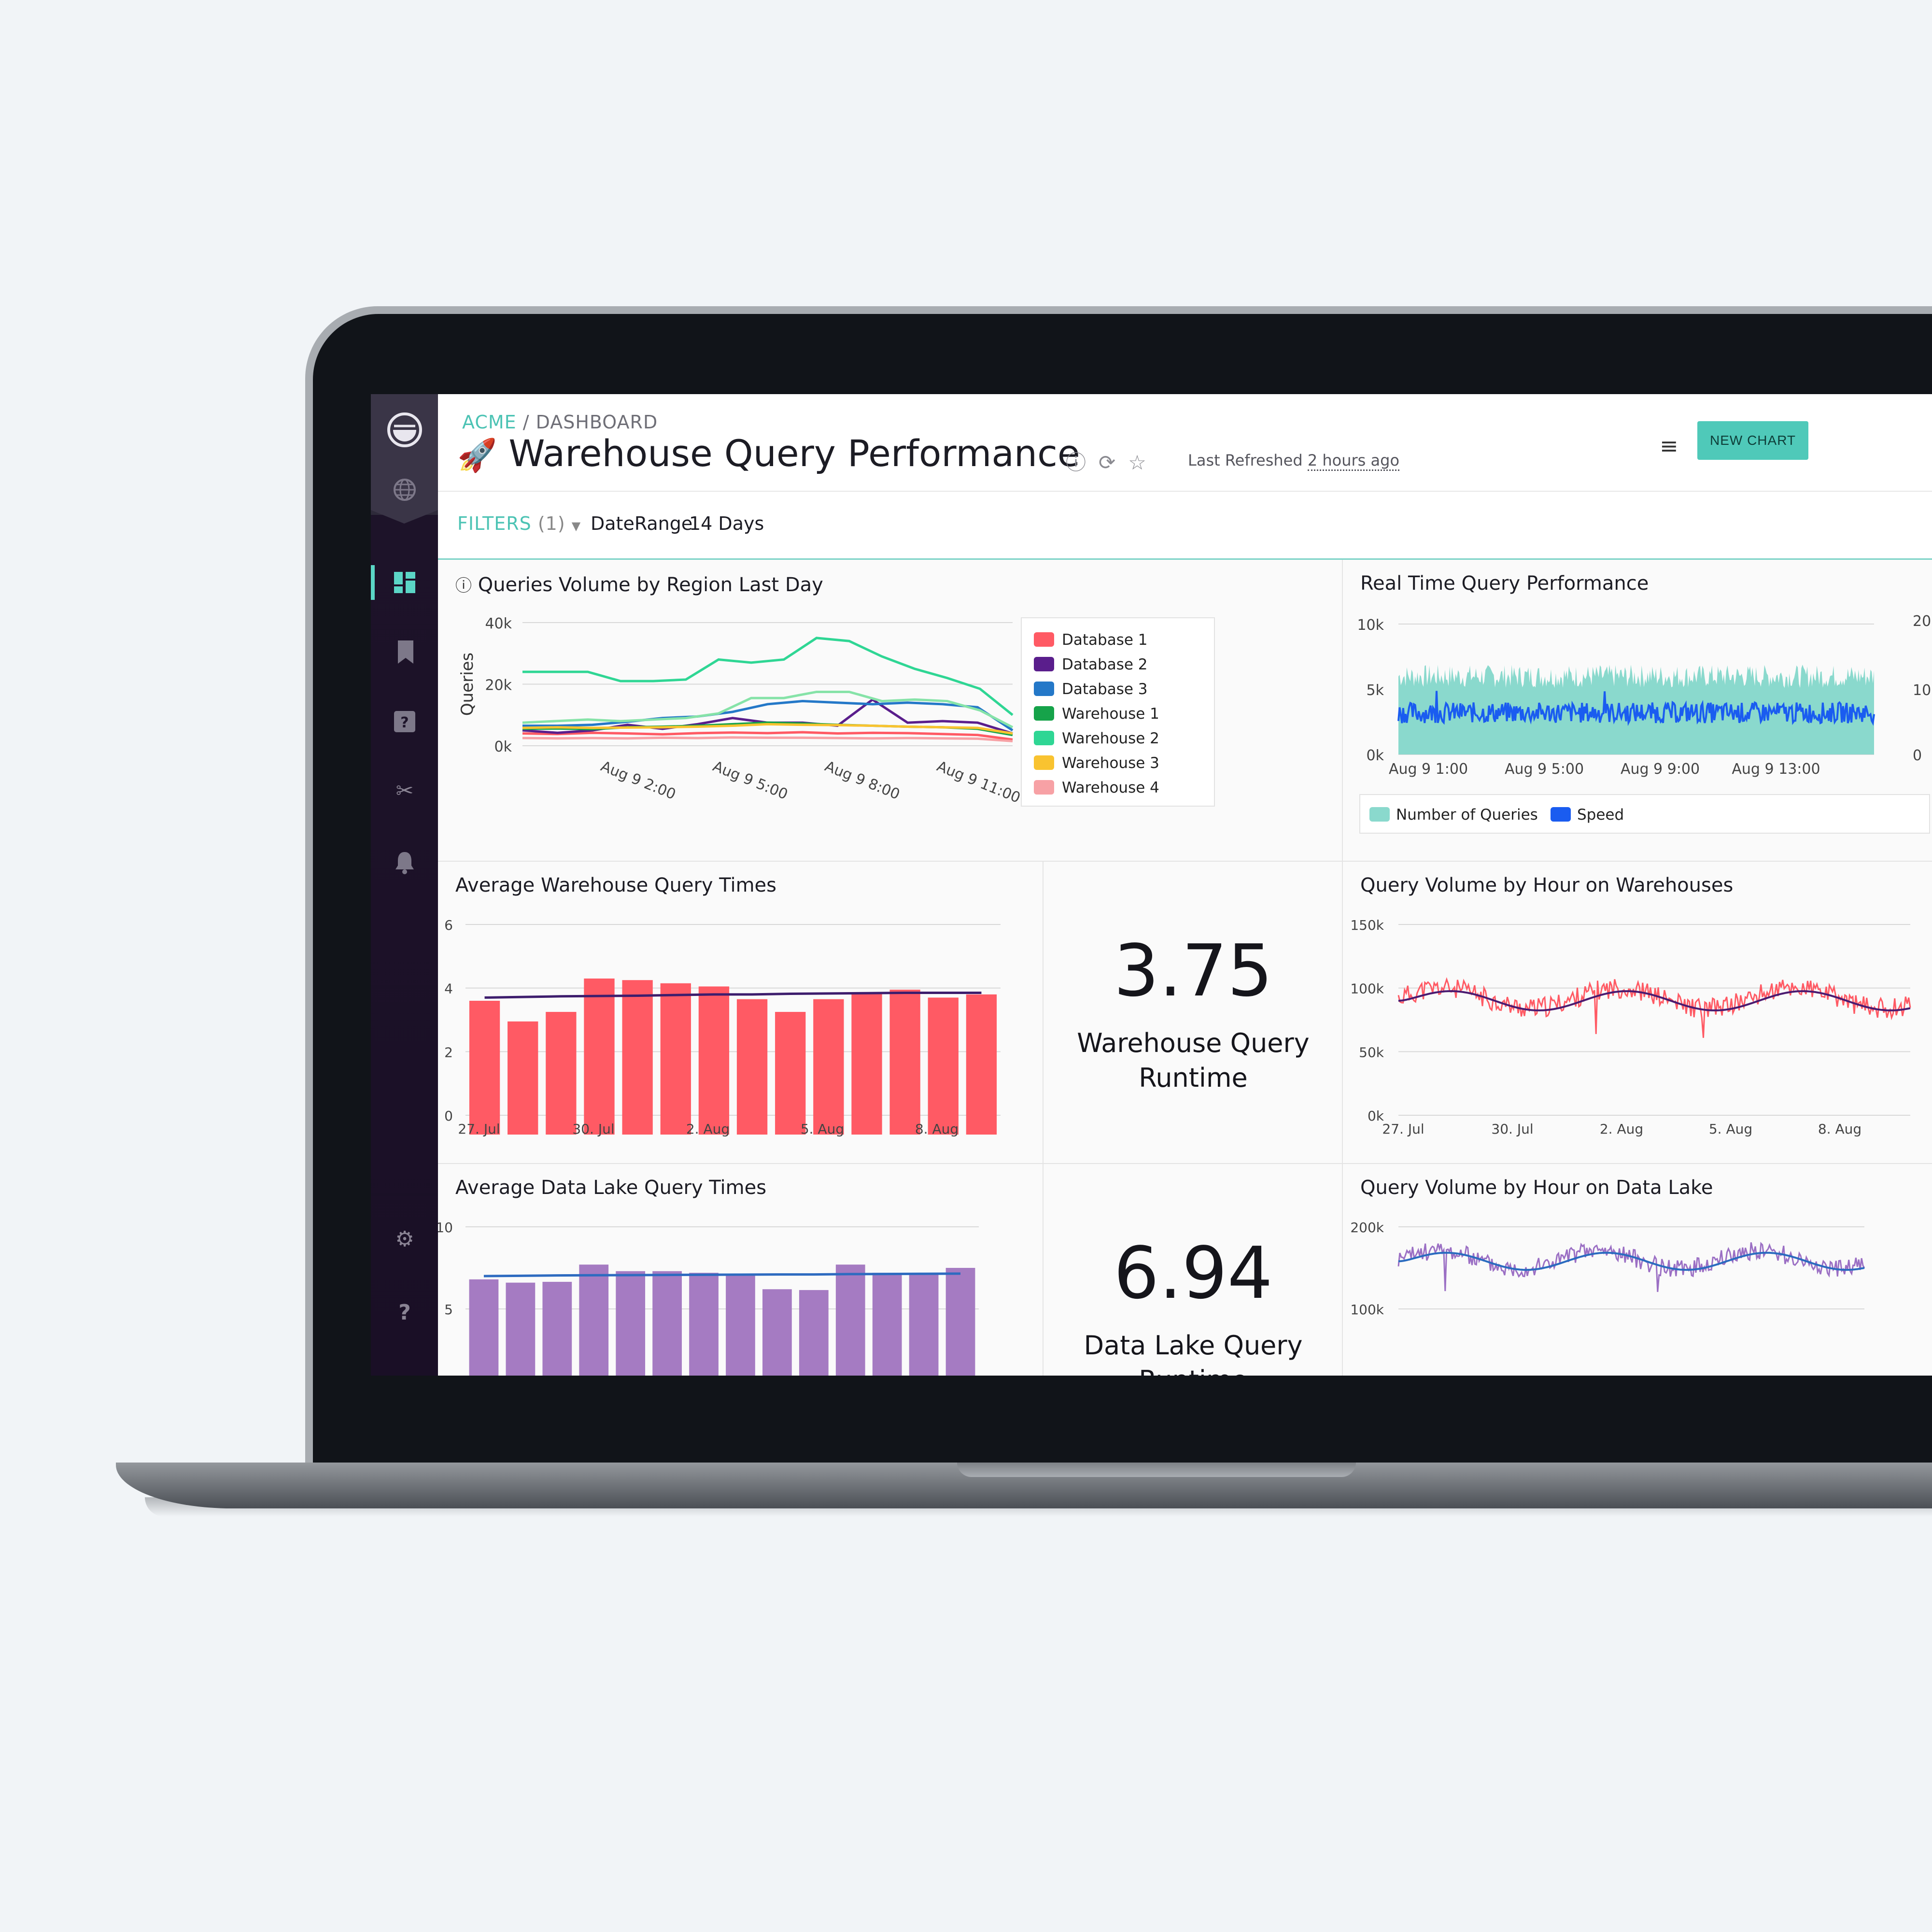 The image size is (1932, 1932). I want to click on panel-datalake-times: Average Data Lake Query Times 5 10, so click(740, 1270).